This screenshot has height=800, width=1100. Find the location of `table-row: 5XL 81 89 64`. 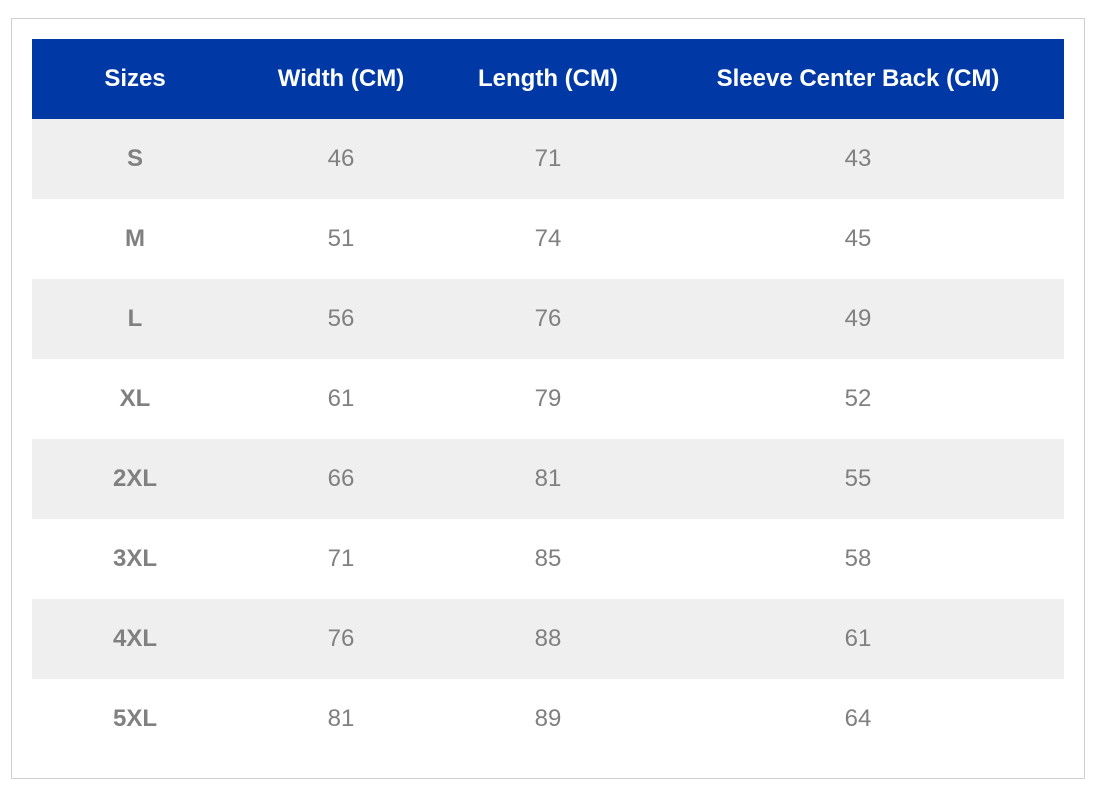

table-row: 5XL 81 89 64 is located at coordinates (548, 719).